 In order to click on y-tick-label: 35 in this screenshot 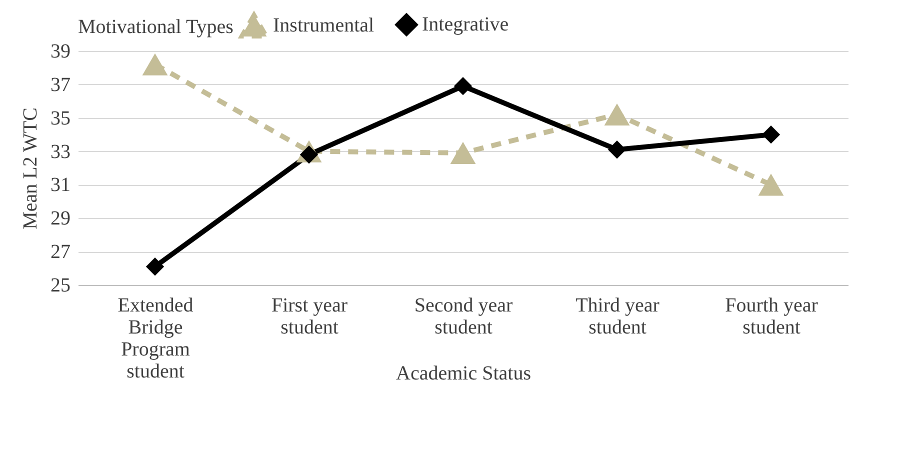, I will do `click(60, 118)`.